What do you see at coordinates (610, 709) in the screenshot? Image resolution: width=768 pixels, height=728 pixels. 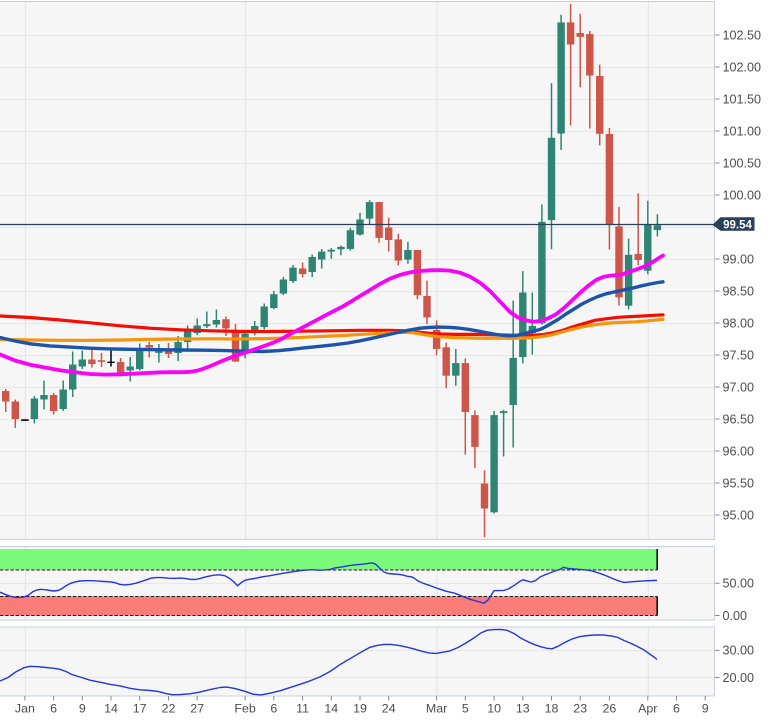 I see `svg-text: 26` at bounding box center [610, 709].